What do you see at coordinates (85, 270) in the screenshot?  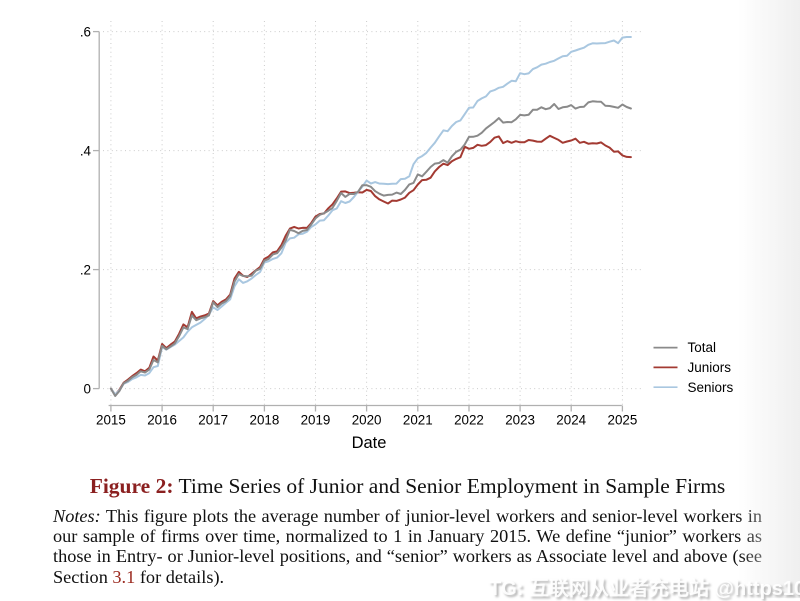 I see `svg-text: .2` at bounding box center [85, 270].